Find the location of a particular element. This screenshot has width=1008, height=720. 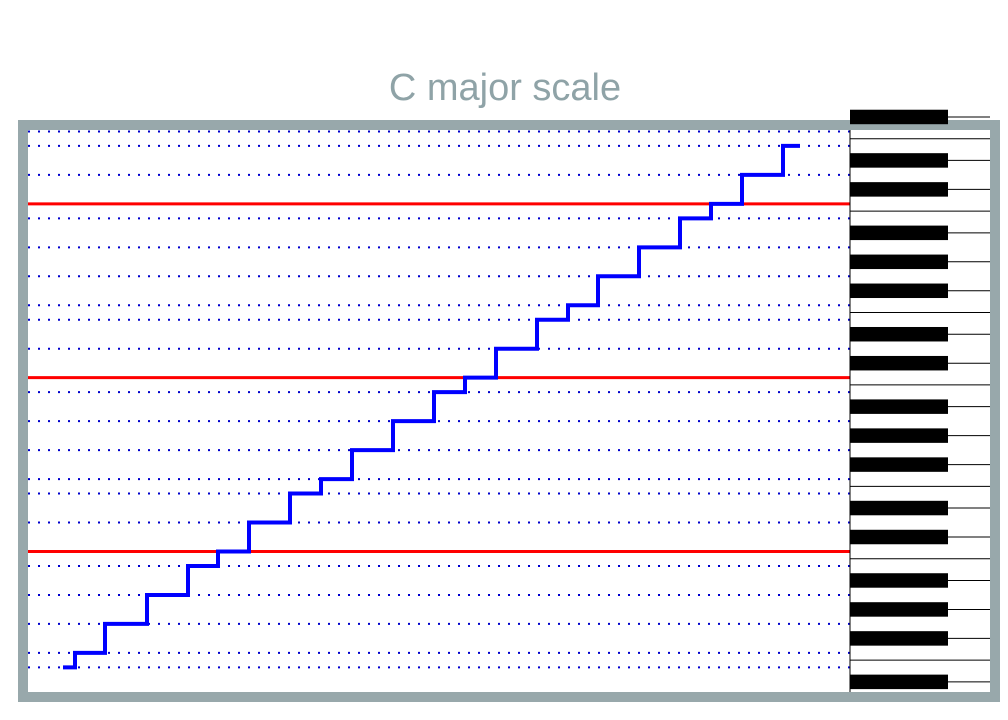

chart-title: C major scale is located at coordinates (505, 88).